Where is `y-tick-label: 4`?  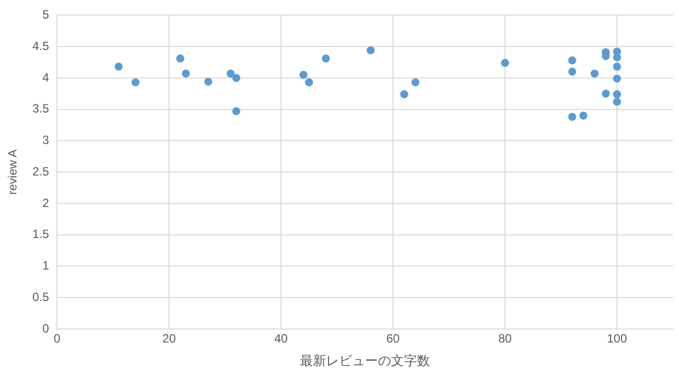
y-tick-label: 4 is located at coordinates (46, 77).